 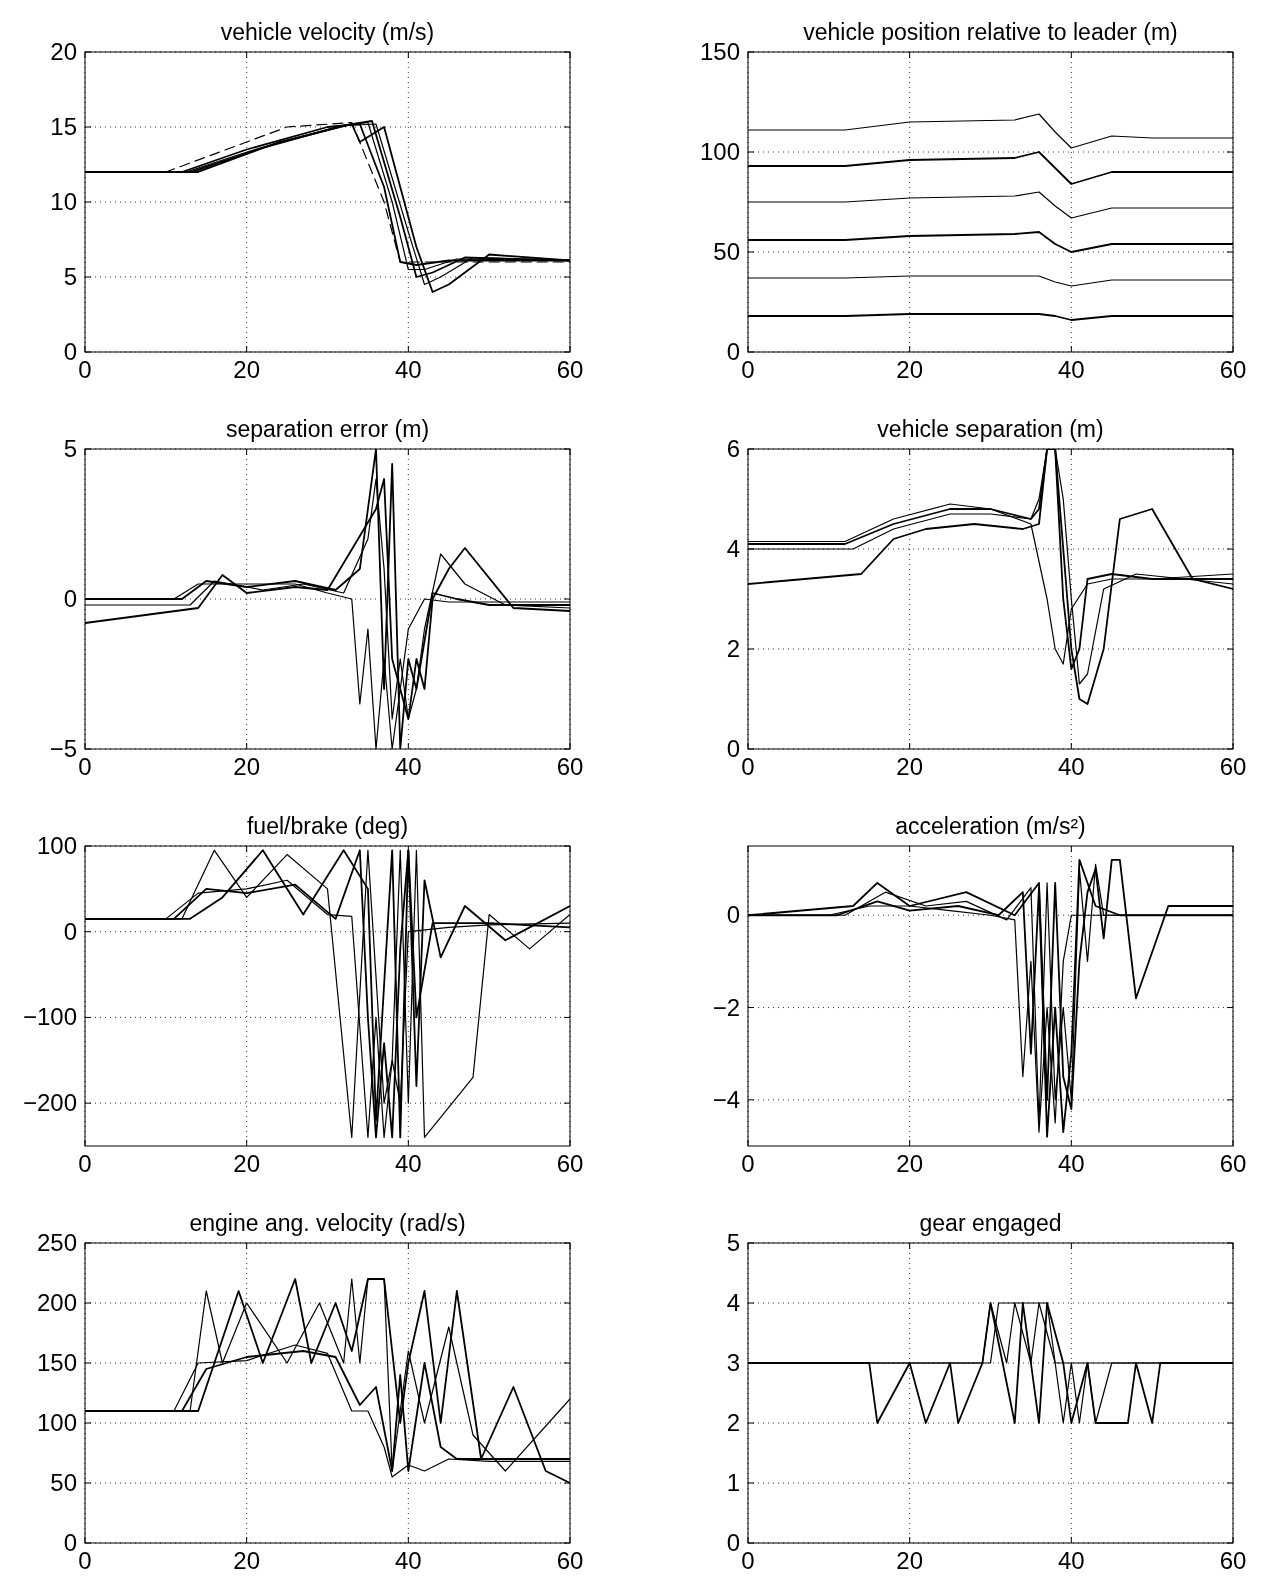 I want to click on y-tick-label: −100, so click(x=49, y=1017).